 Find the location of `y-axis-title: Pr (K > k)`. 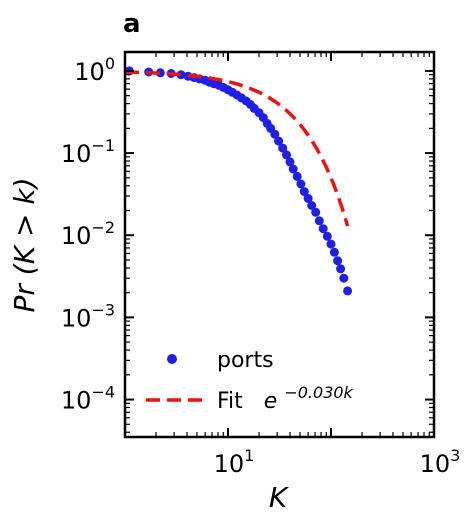

y-axis-title: Pr (K > k) is located at coordinates (24, 245).